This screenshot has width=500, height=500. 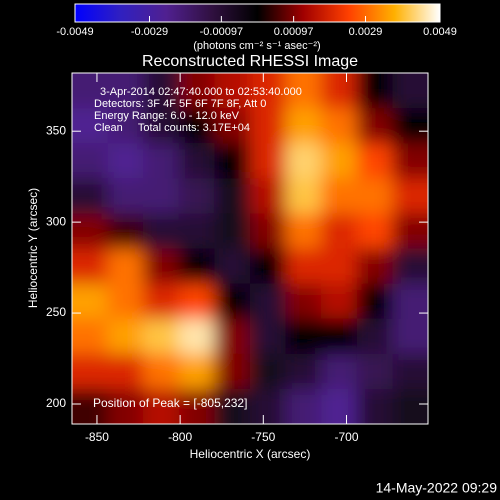 I want to click on x-tick-label: -750, so click(x=263, y=437).